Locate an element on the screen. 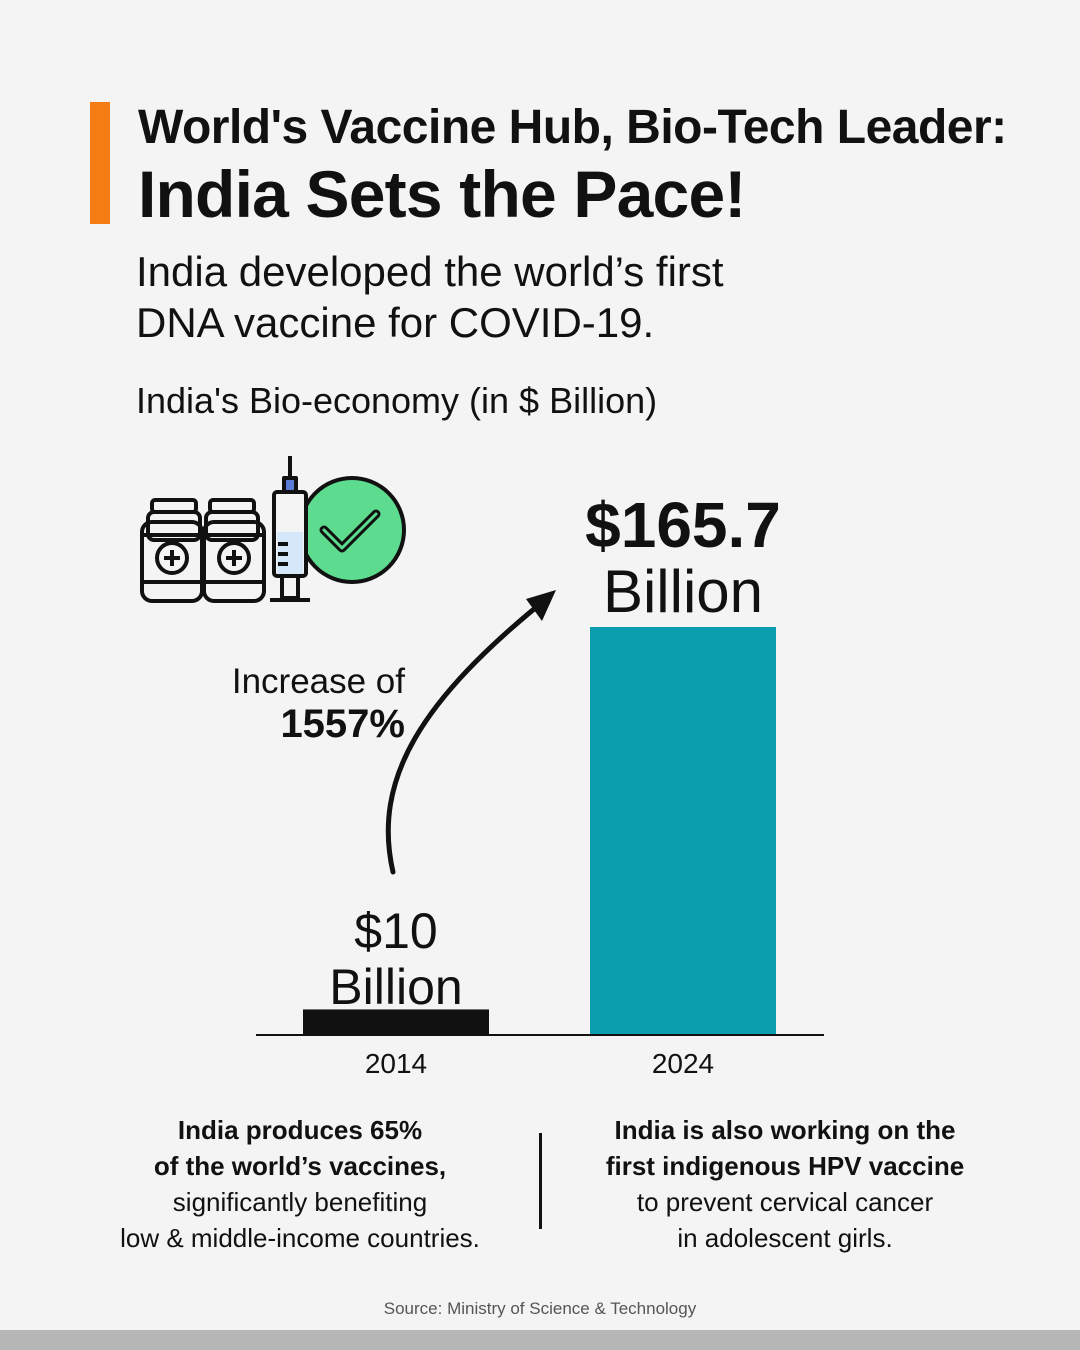 This screenshot has width=1080, height=1350. headline-emphasis: India Sets the Pace! is located at coordinates (442, 194).